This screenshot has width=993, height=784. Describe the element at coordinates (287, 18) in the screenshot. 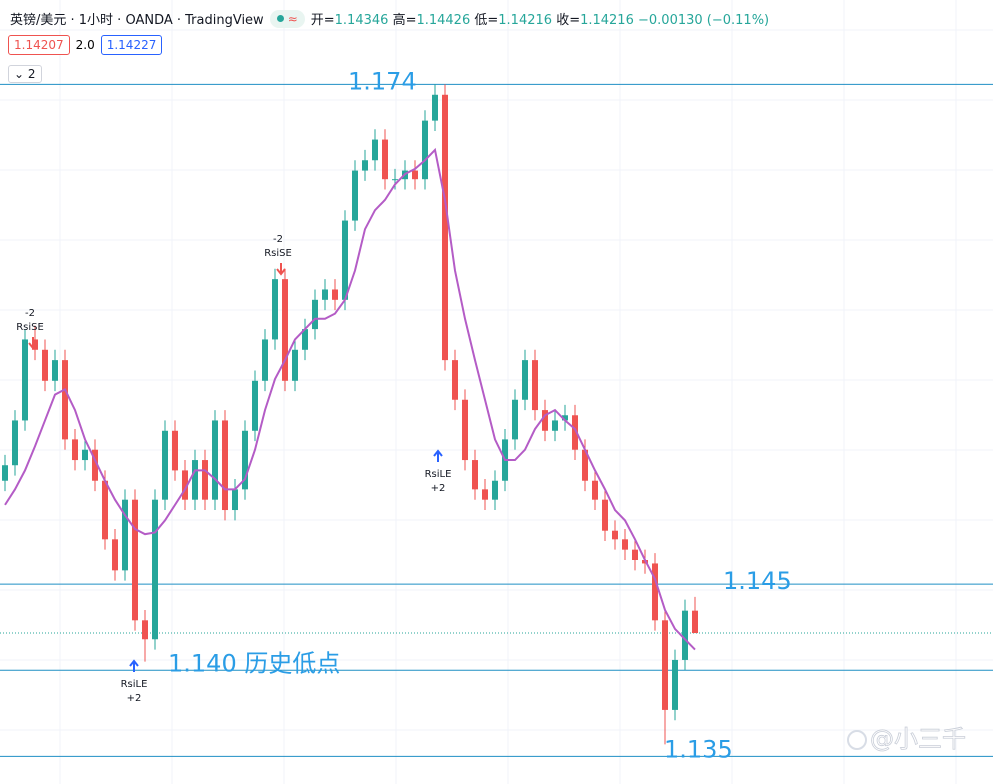

I see `status-badge: ≈` at that location.